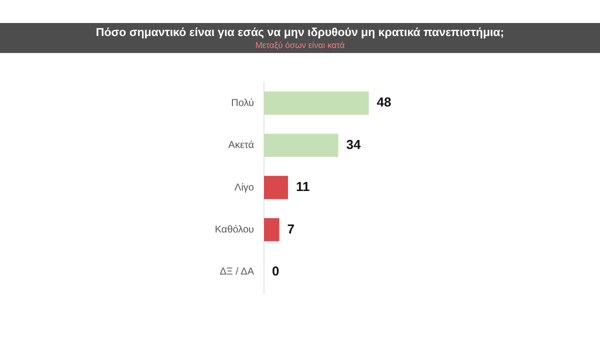 Image resolution: width=600 pixels, height=338 pixels. I want to click on chart-title: Πόσο σημαντικό είναι για εσάς να μην ιδρυθούν μη κρατικά πανεπιστήμια;, so click(300, 33).